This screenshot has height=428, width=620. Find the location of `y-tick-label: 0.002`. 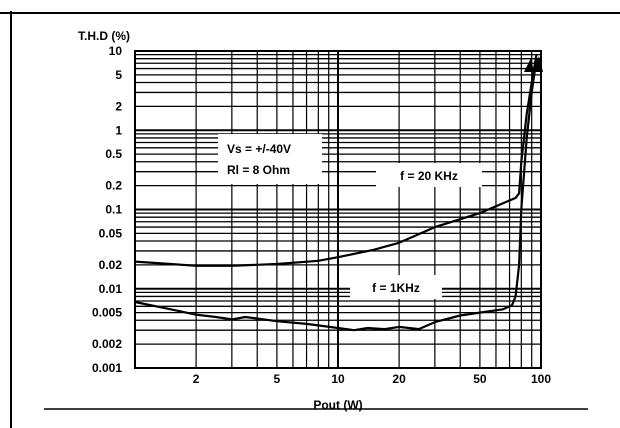

y-tick-label: 0.002 is located at coordinates (107, 344).